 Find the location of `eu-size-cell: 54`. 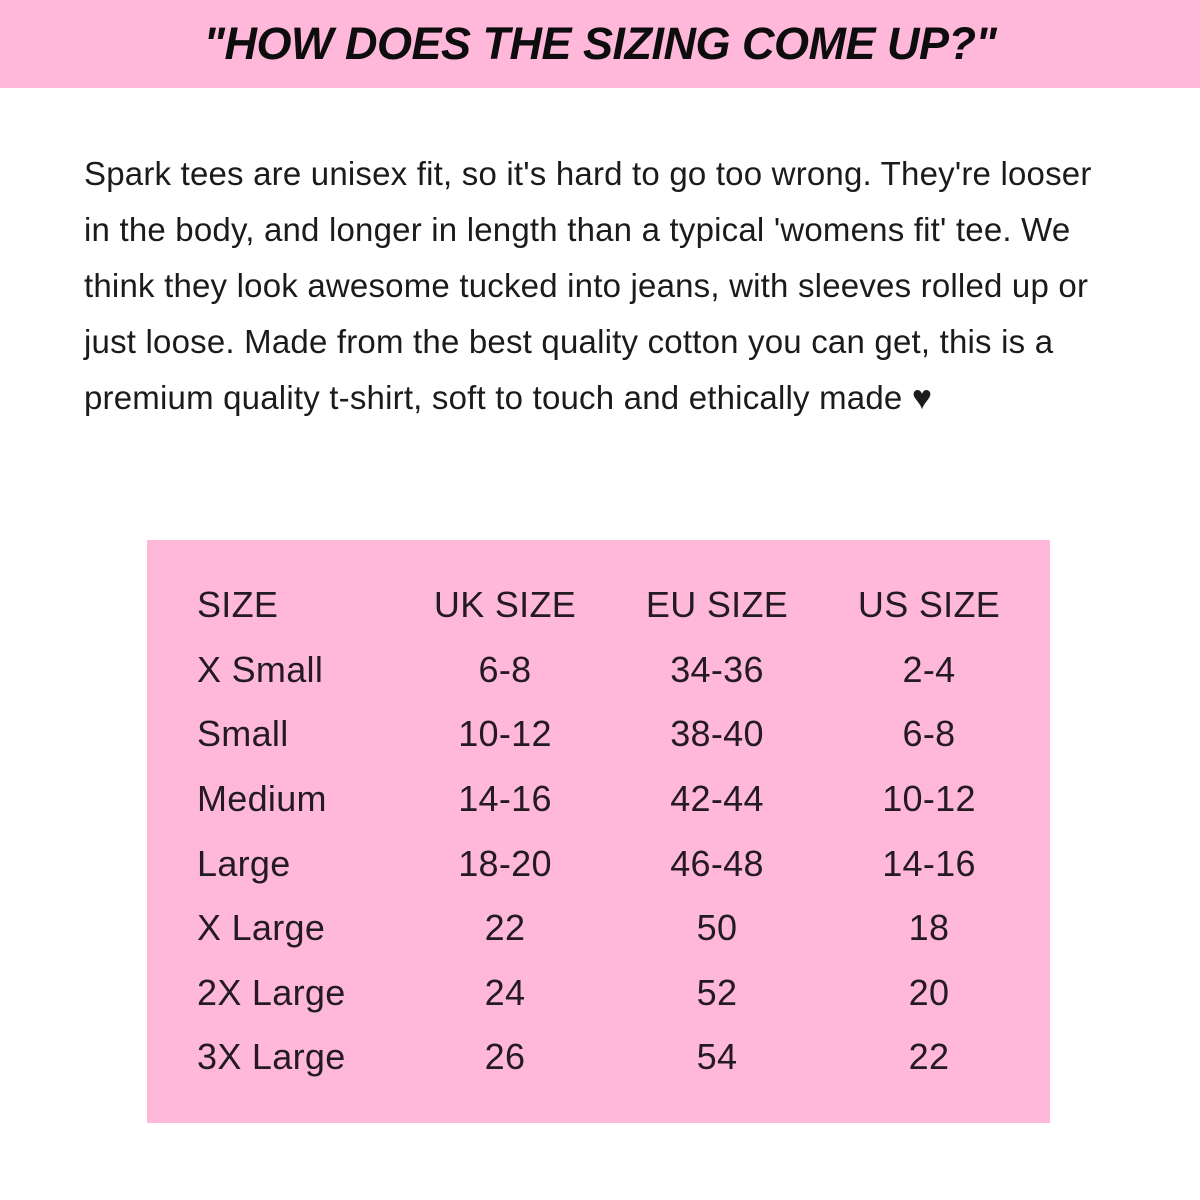

eu-size-cell: 54 is located at coordinates (717, 1057).